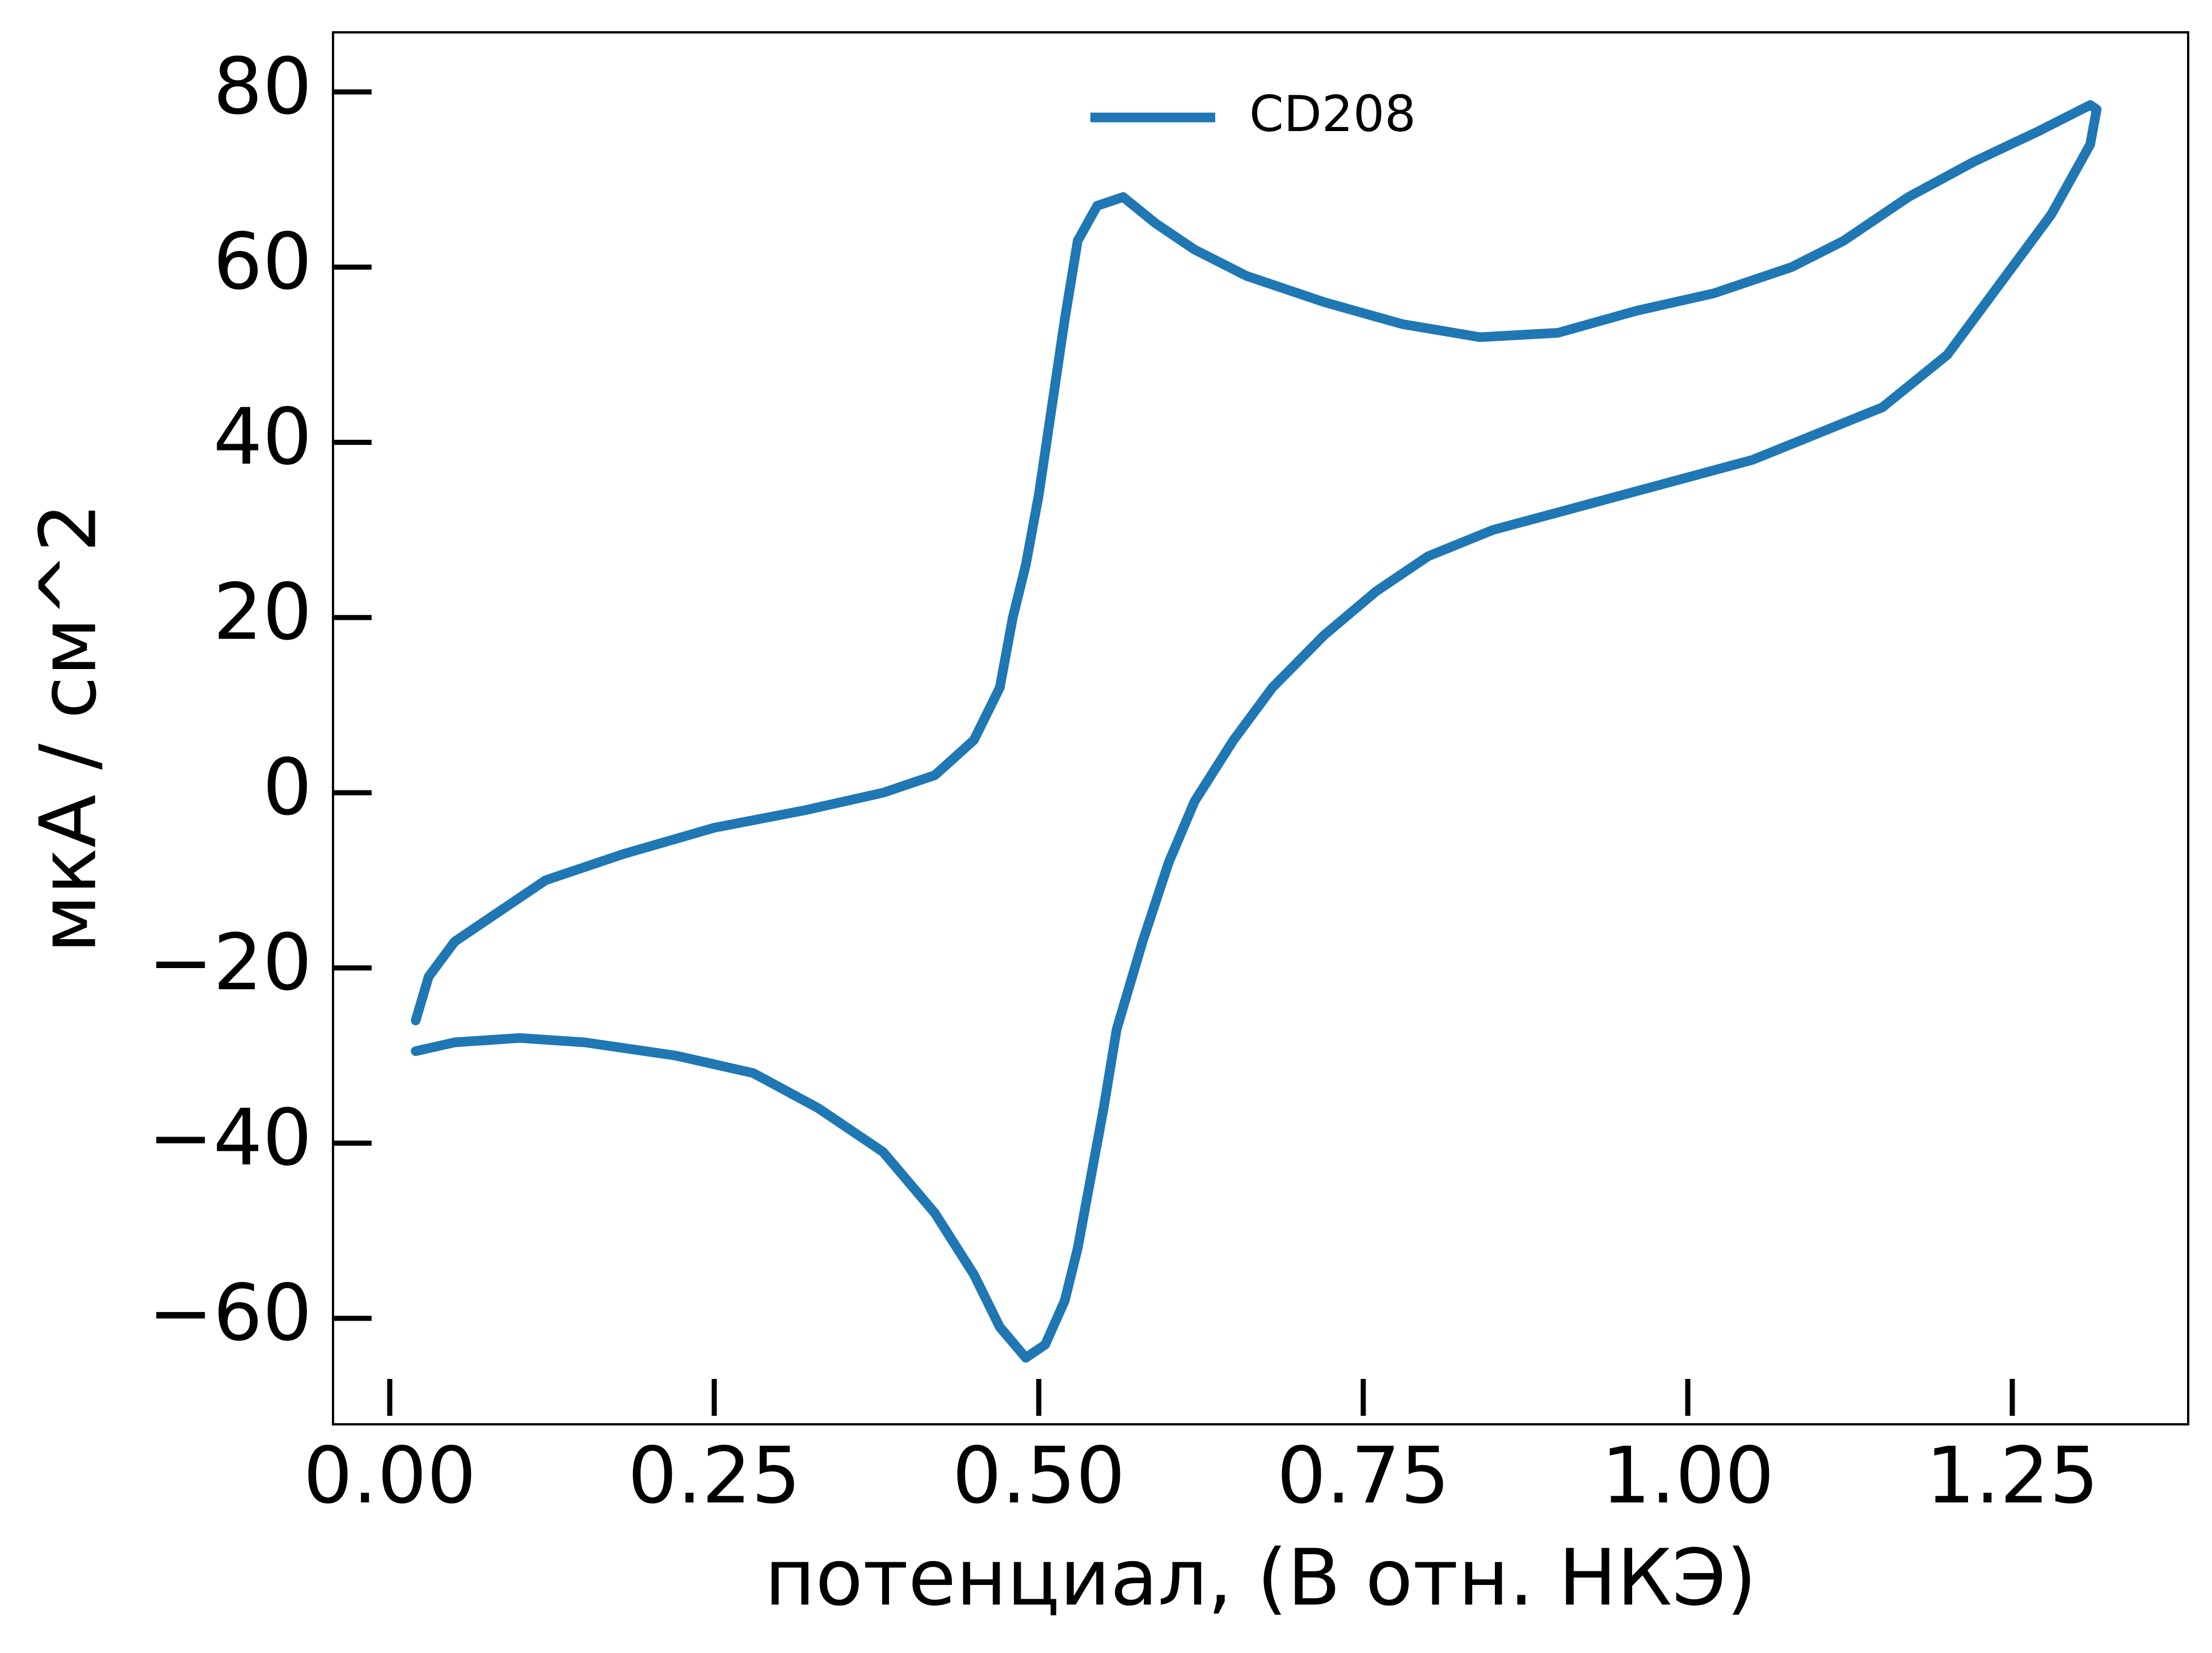 Image resolution: width=2212 pixels, height=1653 pixels. Describe the element at coordinates (2012, 1476) in the screenshot. I see `x-tick-label: 1.25` at that location.